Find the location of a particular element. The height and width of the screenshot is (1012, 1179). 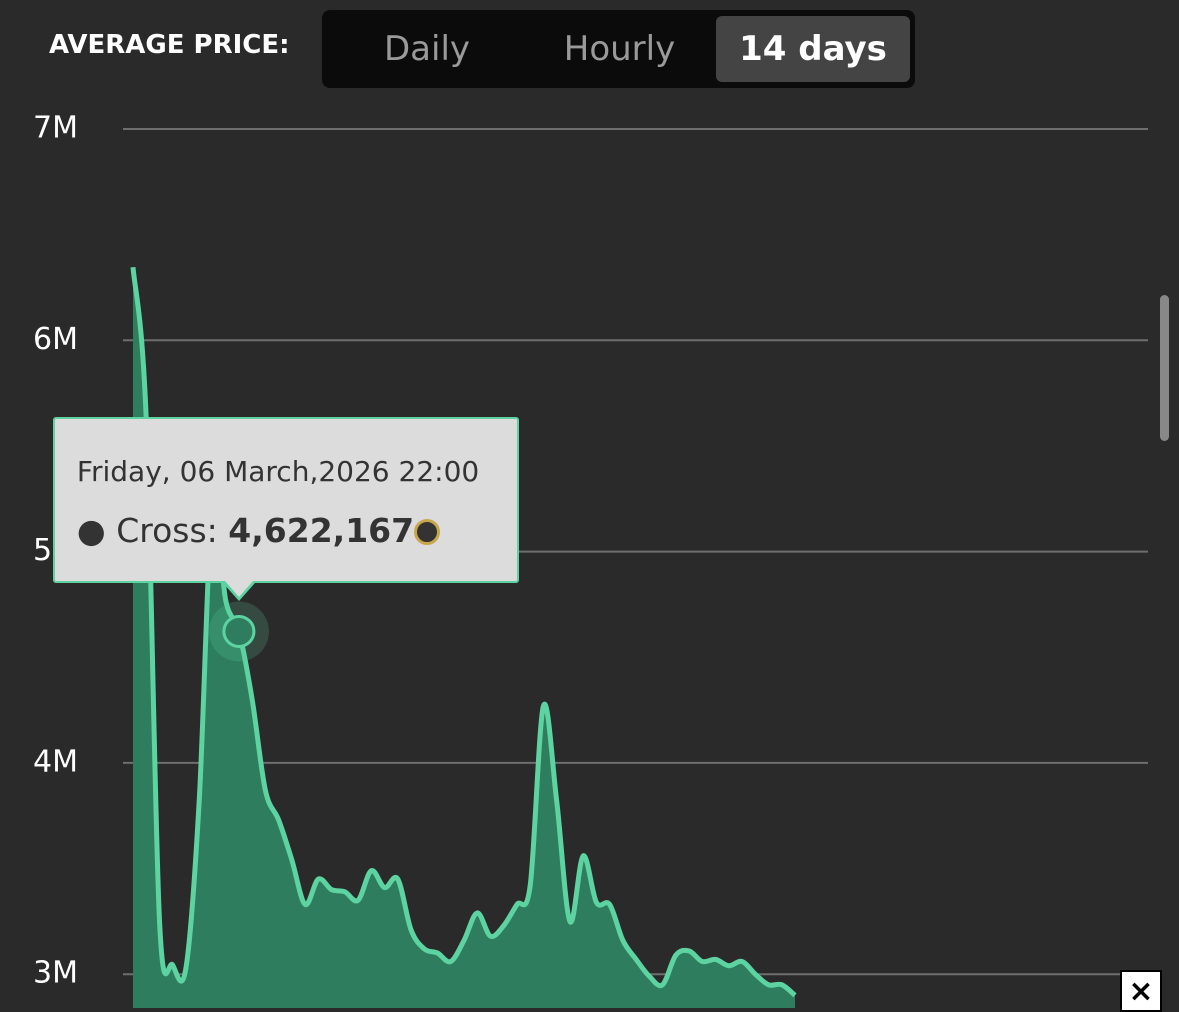

coin-icon is located at coordinates (427, 532).